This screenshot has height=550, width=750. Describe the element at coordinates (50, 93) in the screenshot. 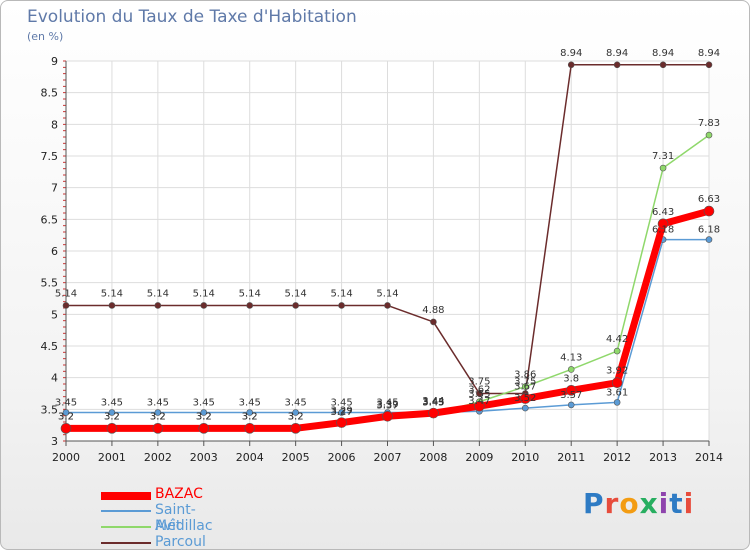

I see `y-tick-label: 8.5` at that location.